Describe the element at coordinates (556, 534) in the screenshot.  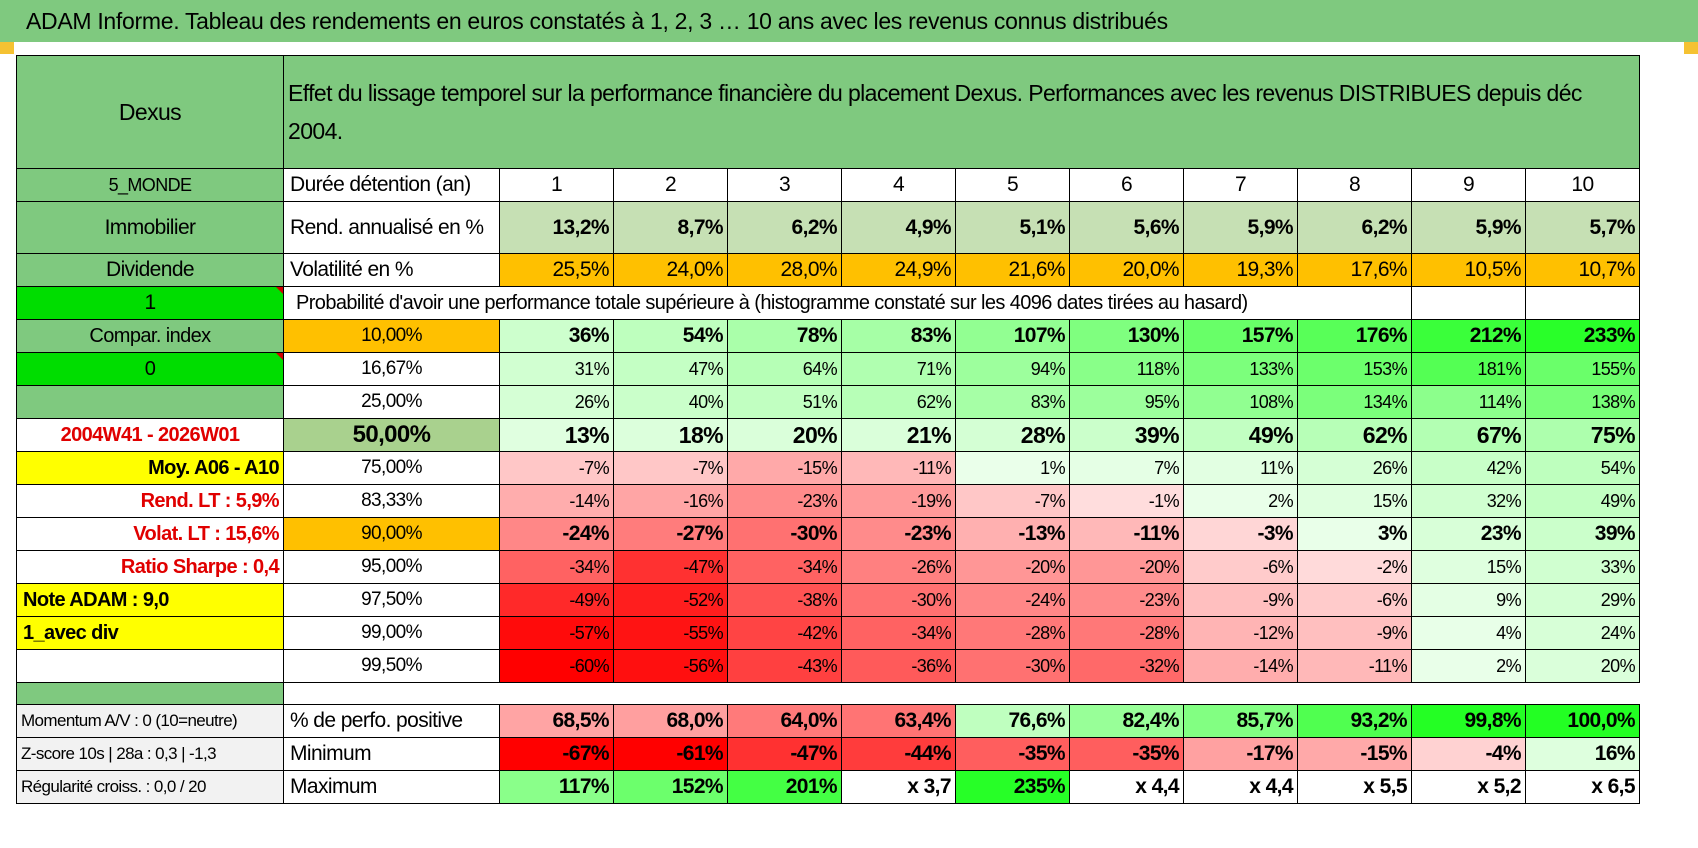
I see `quantile-value: -24%` at that location.